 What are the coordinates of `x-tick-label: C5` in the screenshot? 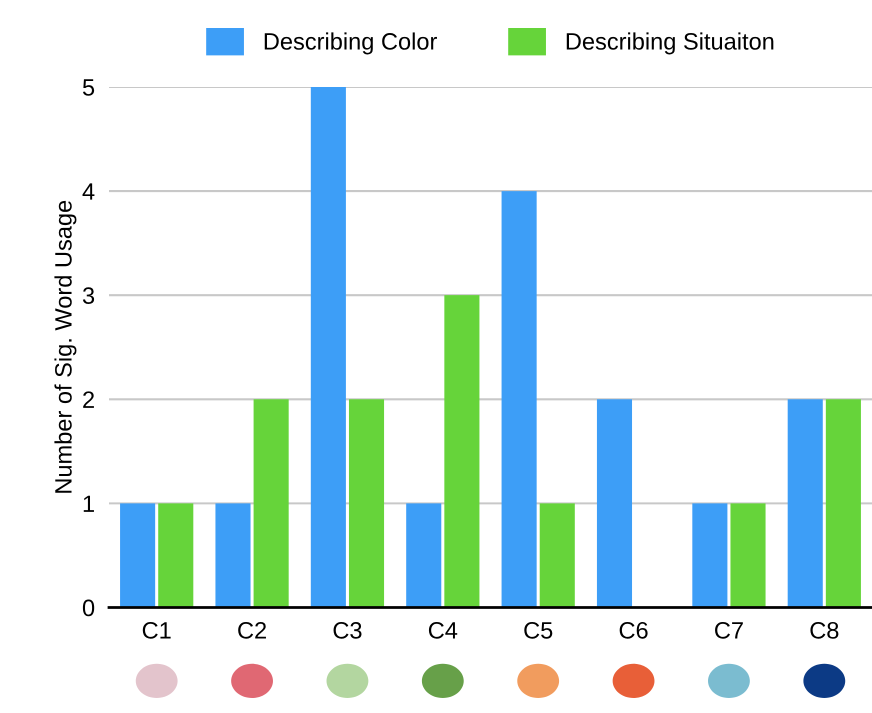 It's located at (538, 630).